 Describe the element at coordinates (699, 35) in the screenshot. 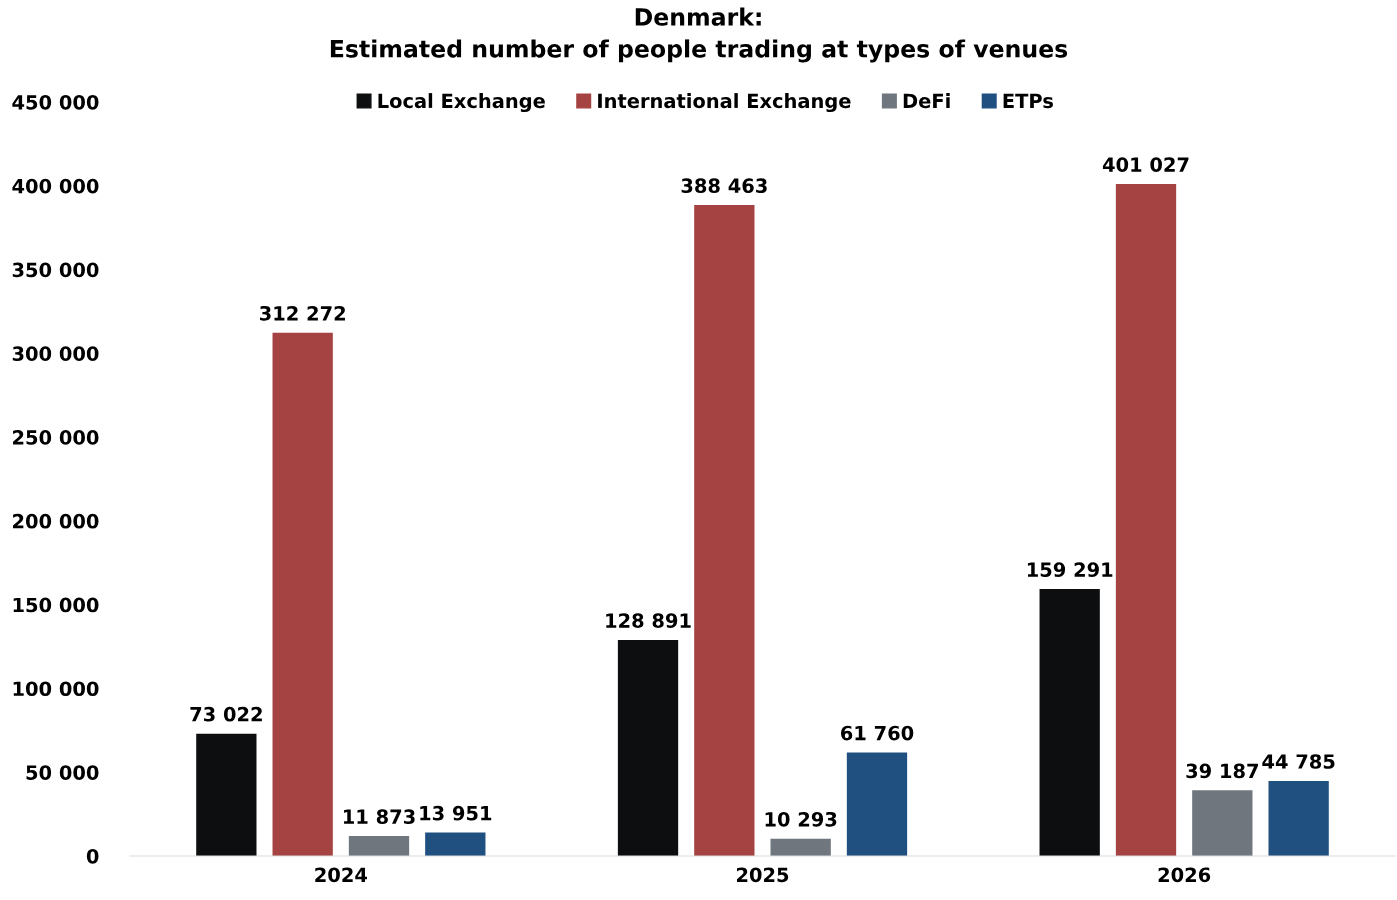

I see `chart-title: Denmark: Estimated number of people trading at types of venues` at that location.